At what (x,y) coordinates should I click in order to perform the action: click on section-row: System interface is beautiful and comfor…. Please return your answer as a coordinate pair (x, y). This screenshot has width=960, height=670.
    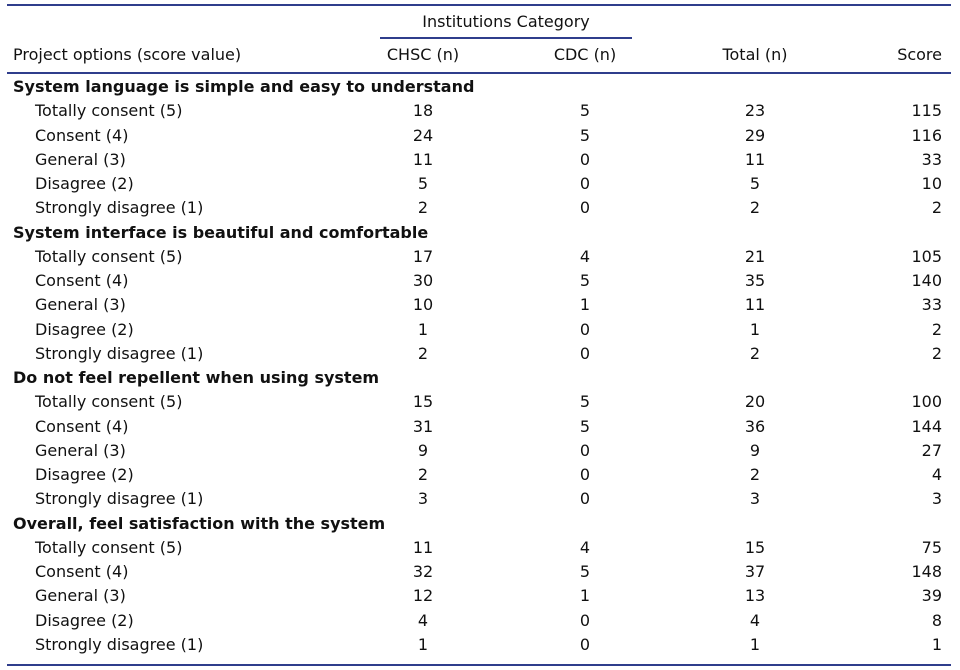
    Looking at the image, I should click on (480, 233).